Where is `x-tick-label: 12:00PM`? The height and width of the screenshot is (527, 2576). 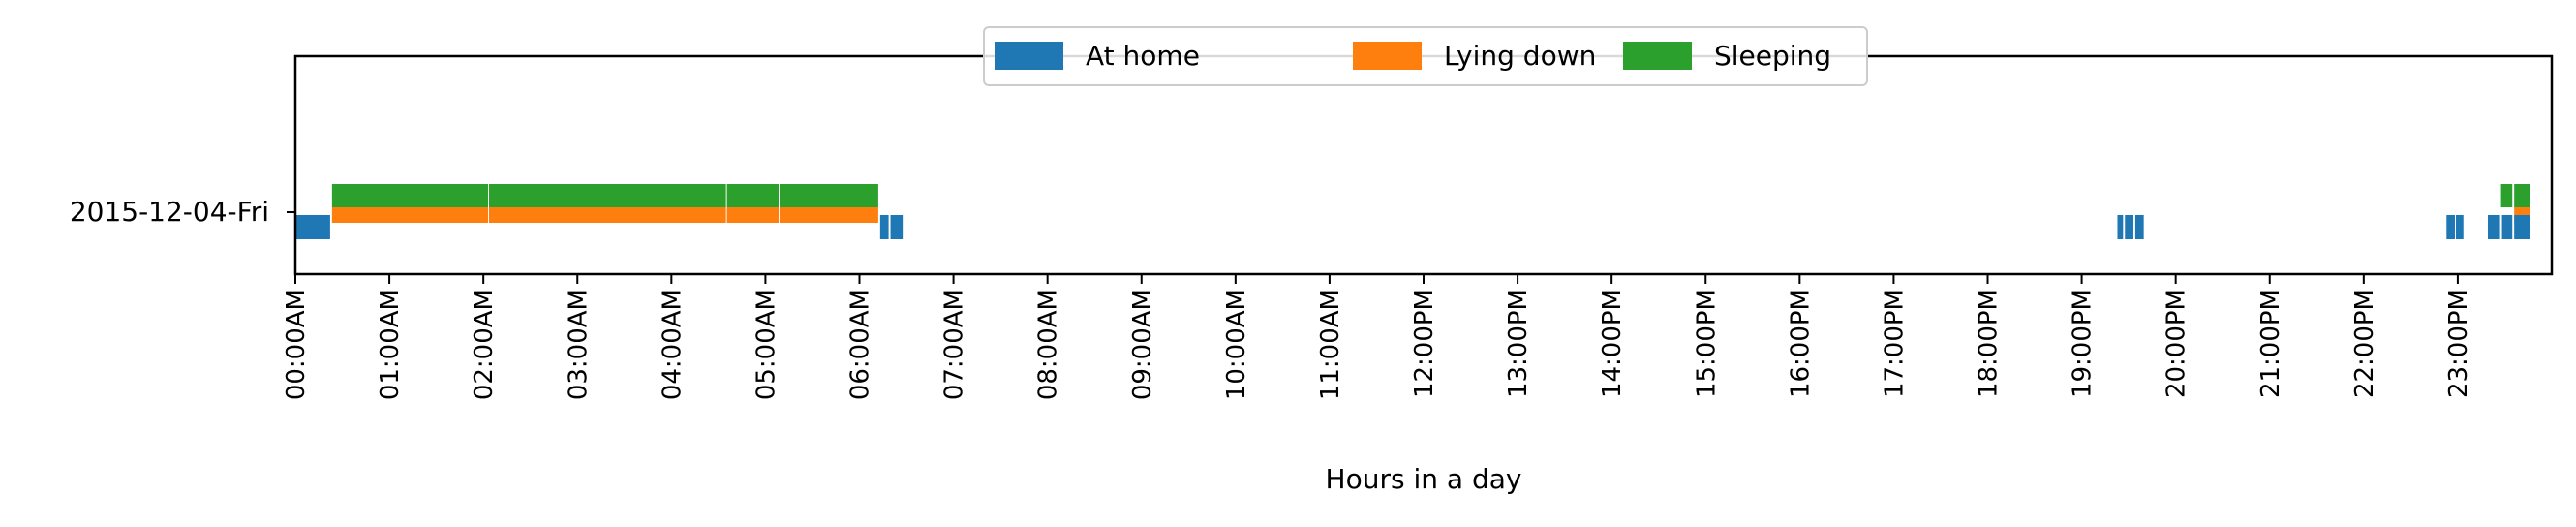 x-tick-label: 12:00PM is located at coordinates (1424, 343).